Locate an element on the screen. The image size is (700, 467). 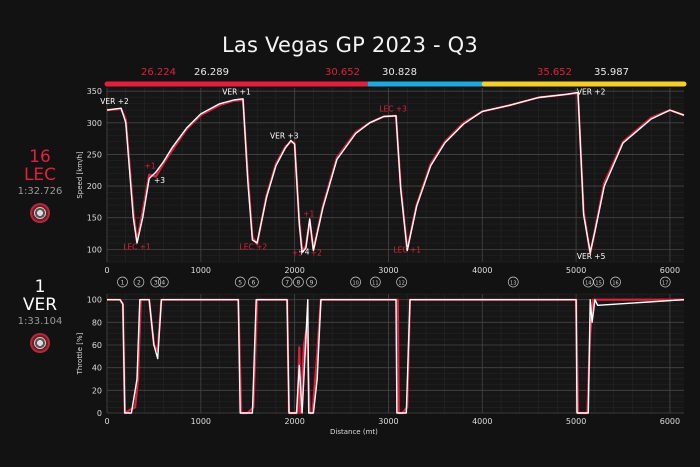
corner-number: 8 is located at coordinates (298, 283).